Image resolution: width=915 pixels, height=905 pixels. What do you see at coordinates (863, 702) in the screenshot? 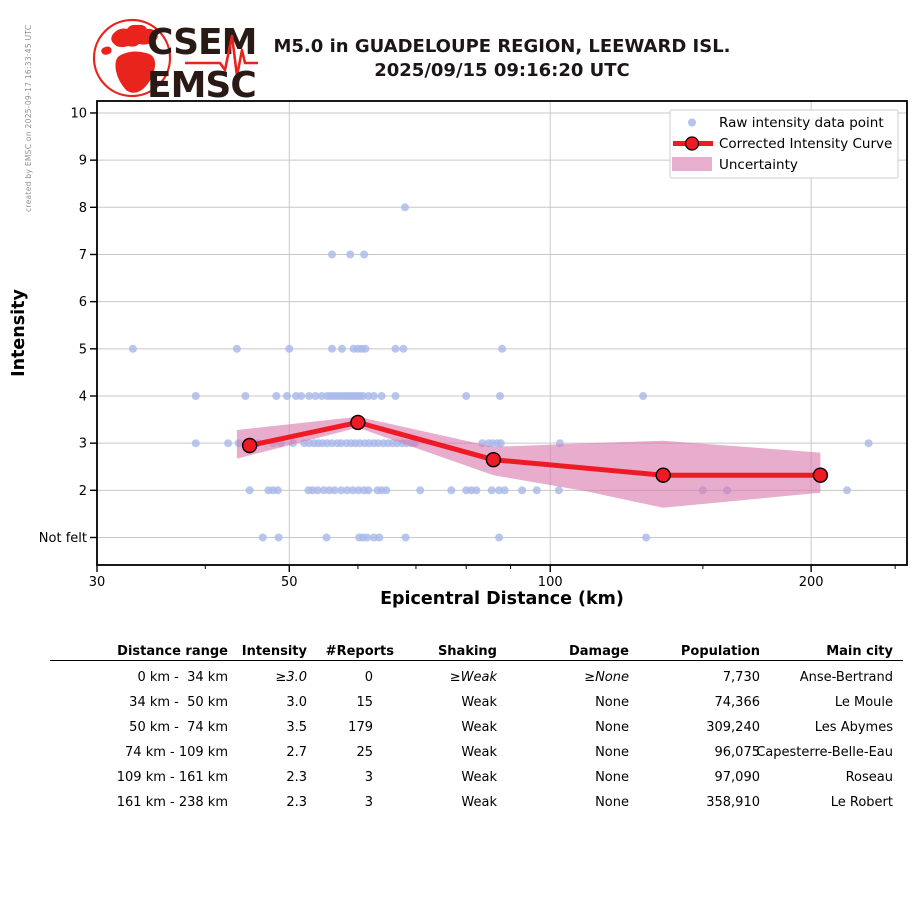
I see `table-row-1-main_city: Le Moule` at bounding box center [863, 702].